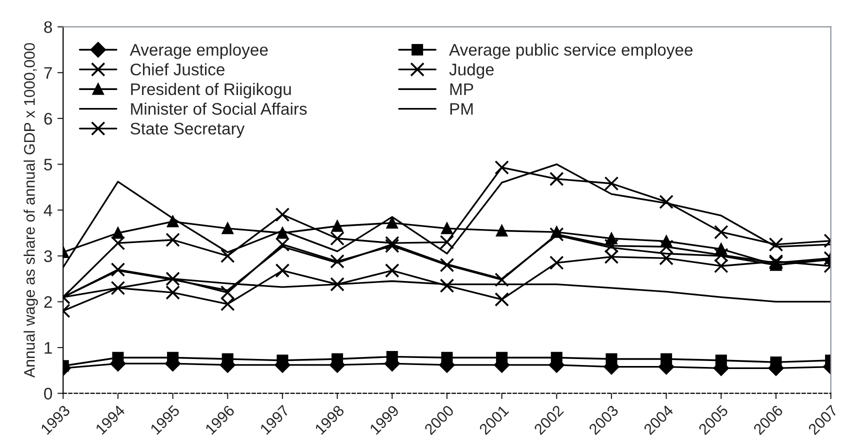  Describe the element at coordinates (48, 394) in the screenshot. I see `y-tick-label: 0` at that location.